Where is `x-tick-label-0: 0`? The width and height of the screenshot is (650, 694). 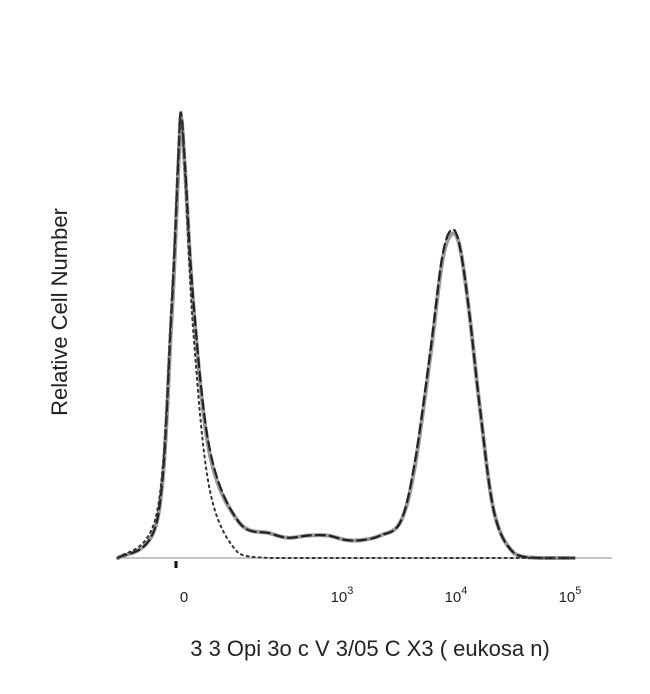 x-tick-label-0: 0 is located at coordinates (184, 597).